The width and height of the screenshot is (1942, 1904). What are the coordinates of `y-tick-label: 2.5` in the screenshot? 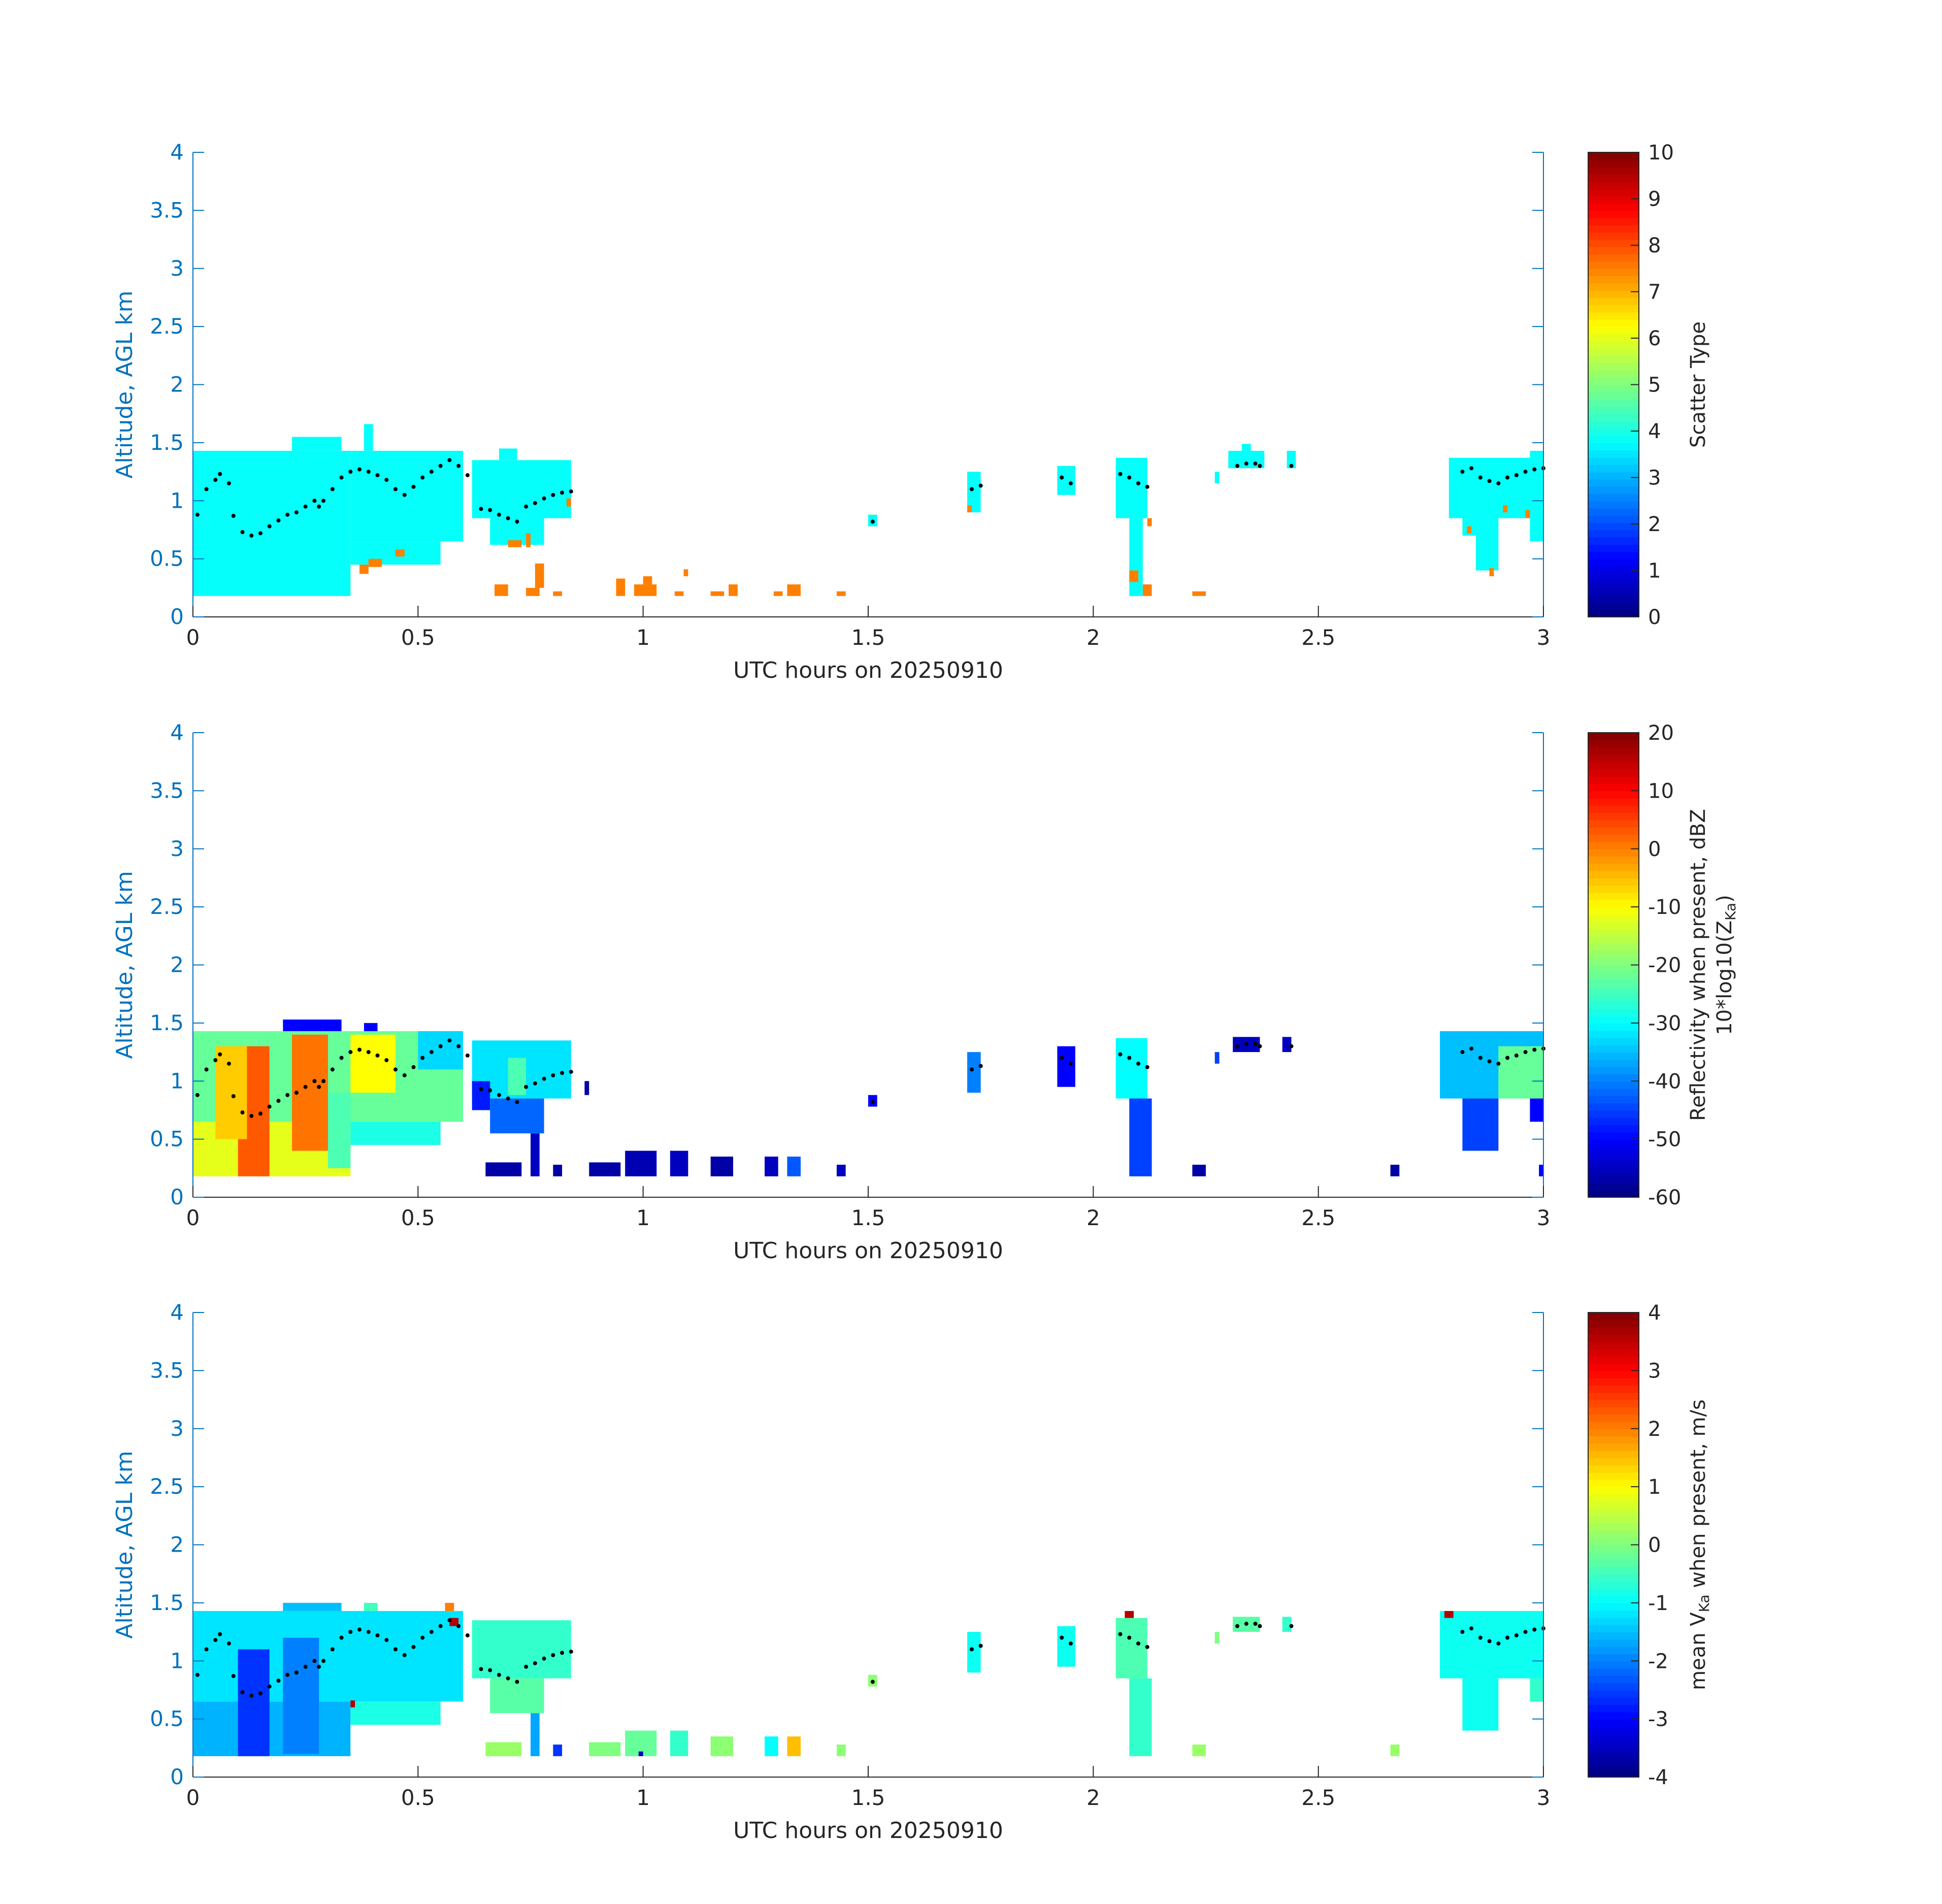 It's located at (167, 327).